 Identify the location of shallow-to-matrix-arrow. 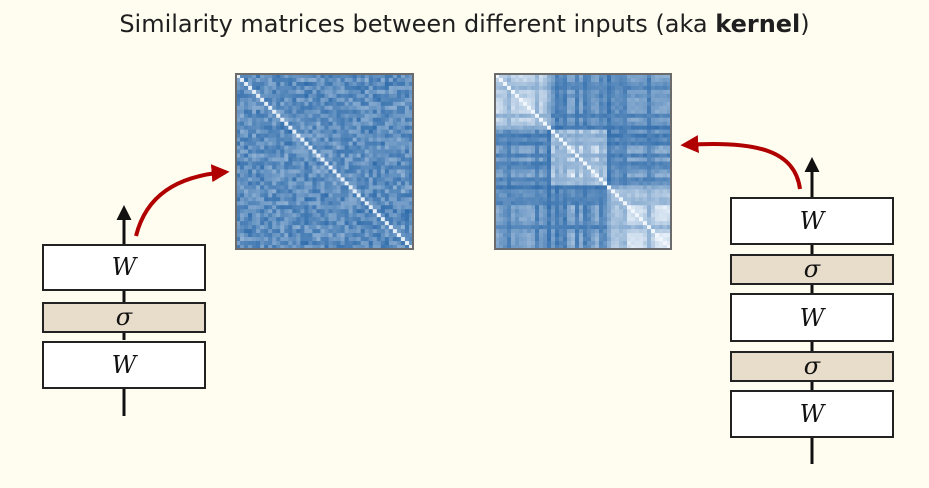
(182, 200).